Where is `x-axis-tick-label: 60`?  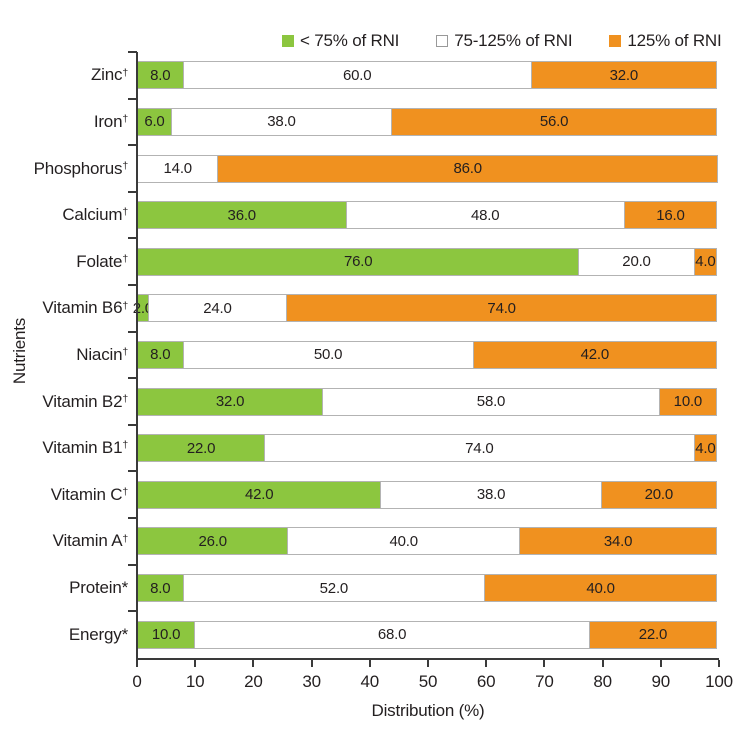
x-axis-tick-label: 60 is located at coordinates (486, 681).